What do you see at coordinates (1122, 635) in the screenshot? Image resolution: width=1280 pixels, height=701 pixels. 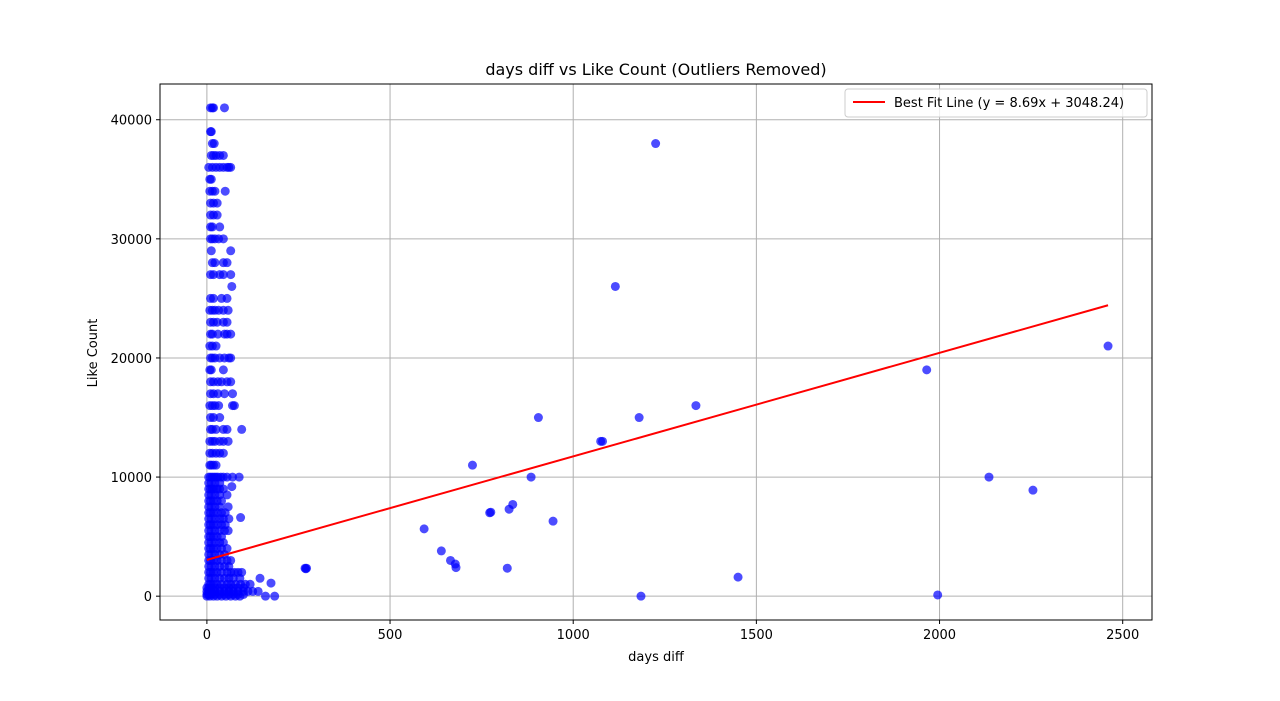 I see `x-tick-label: 2500` at bounding box center [1122, 635].